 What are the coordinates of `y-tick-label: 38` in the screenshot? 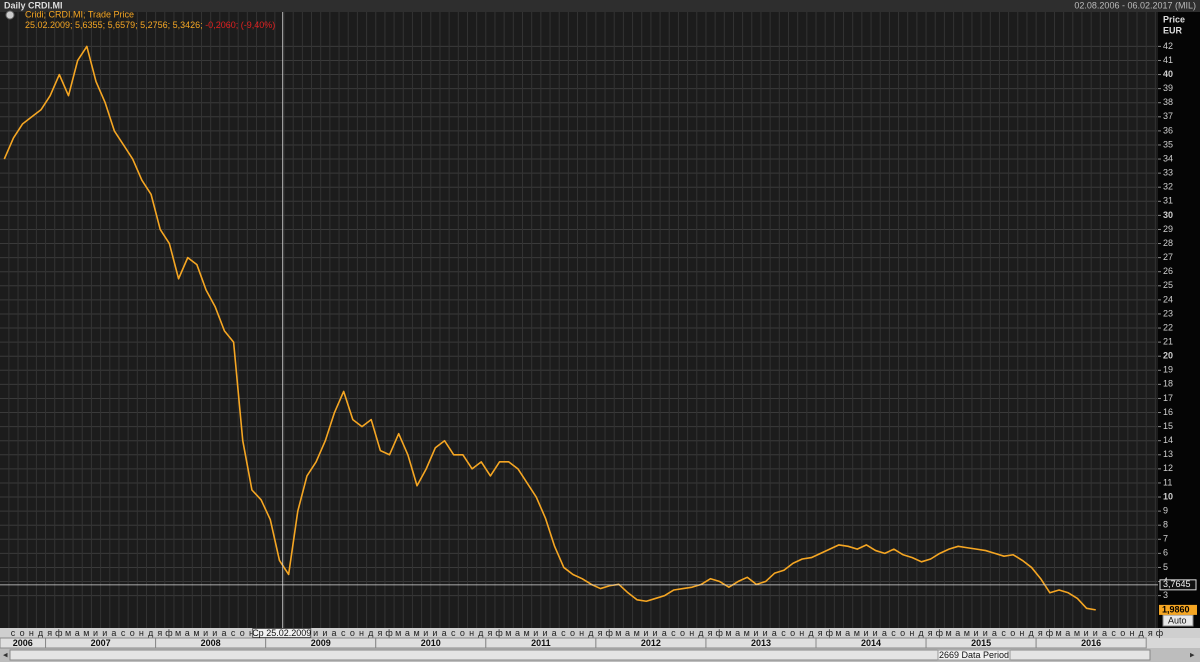 It's located at (1168, 102).